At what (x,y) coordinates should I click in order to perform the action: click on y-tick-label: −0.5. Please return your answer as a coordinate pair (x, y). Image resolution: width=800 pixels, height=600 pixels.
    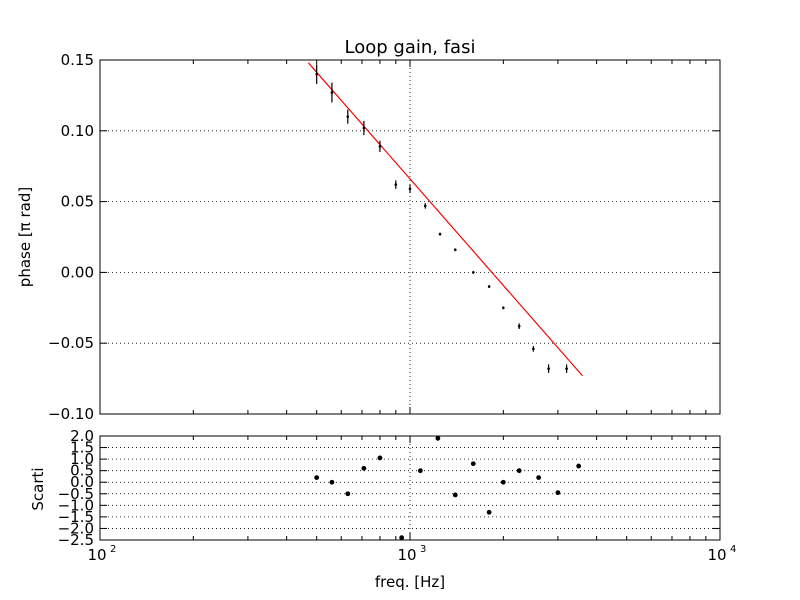
    Looking at the image, I should click on (76, 494).